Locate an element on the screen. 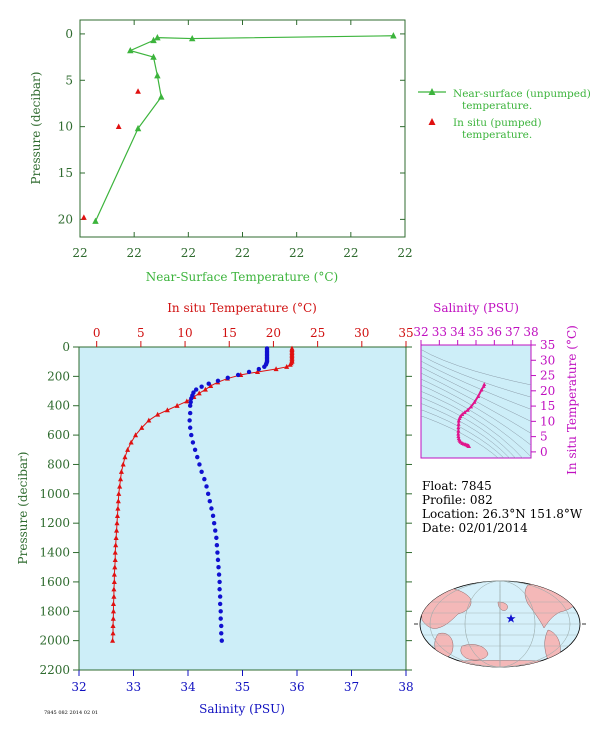 This screenshot has height=732, width=601. profile-pressure-tick-label: 1400 is located at coordinates (54, 553).